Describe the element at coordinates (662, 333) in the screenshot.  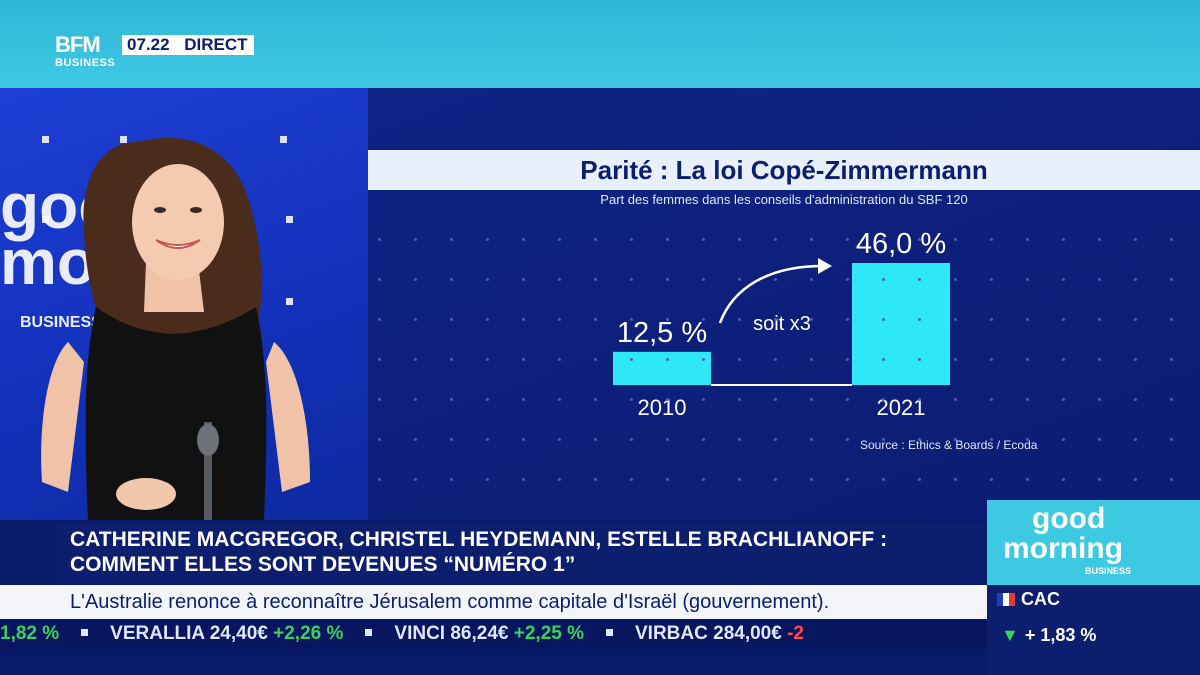
I see `bar-value-label: 12,5 %` at that location.